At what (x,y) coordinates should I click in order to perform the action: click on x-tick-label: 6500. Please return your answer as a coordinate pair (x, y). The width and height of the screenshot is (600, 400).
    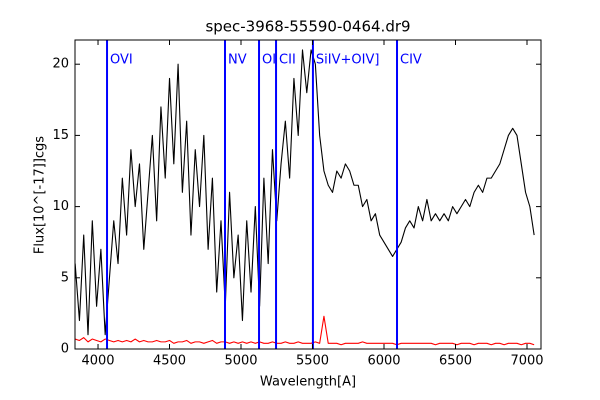
    Looking at the image, I should click on (455, 361).